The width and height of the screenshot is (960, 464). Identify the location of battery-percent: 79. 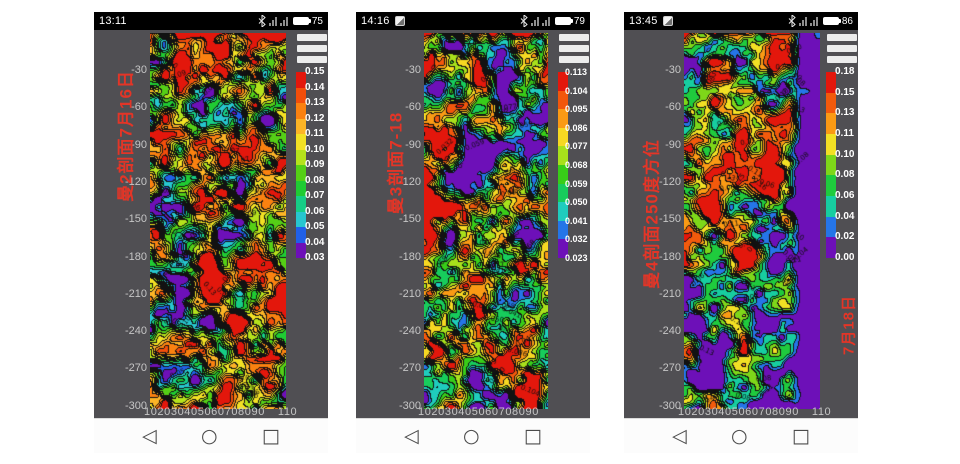
(579, 21).